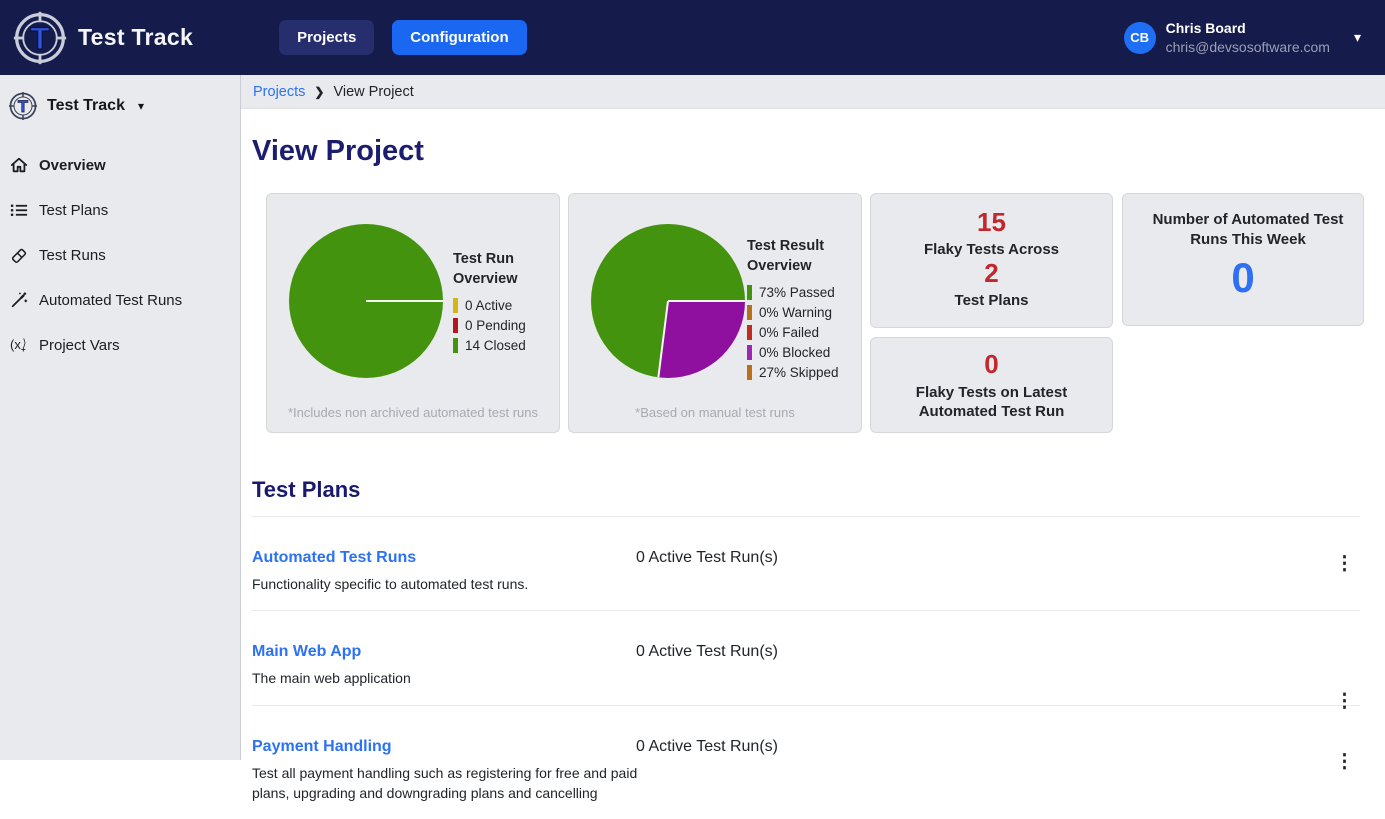 The image size is (1385, 819). I want to click on sidebar-project-switcher: T Test Track ▾, so click(120, 101).